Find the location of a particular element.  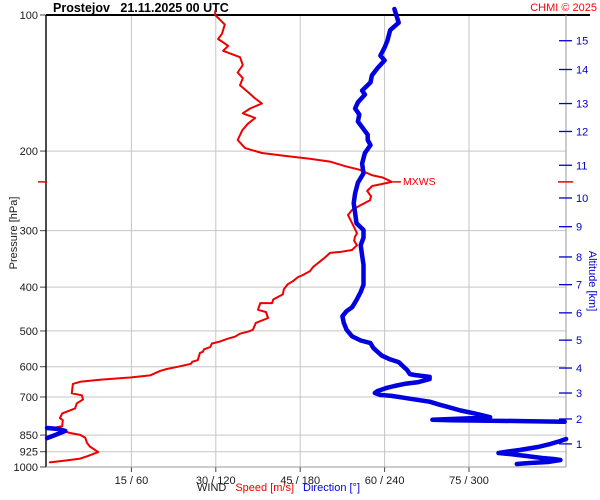

legend-direction-label: Direction [°] is located at coordinates (332, 488).